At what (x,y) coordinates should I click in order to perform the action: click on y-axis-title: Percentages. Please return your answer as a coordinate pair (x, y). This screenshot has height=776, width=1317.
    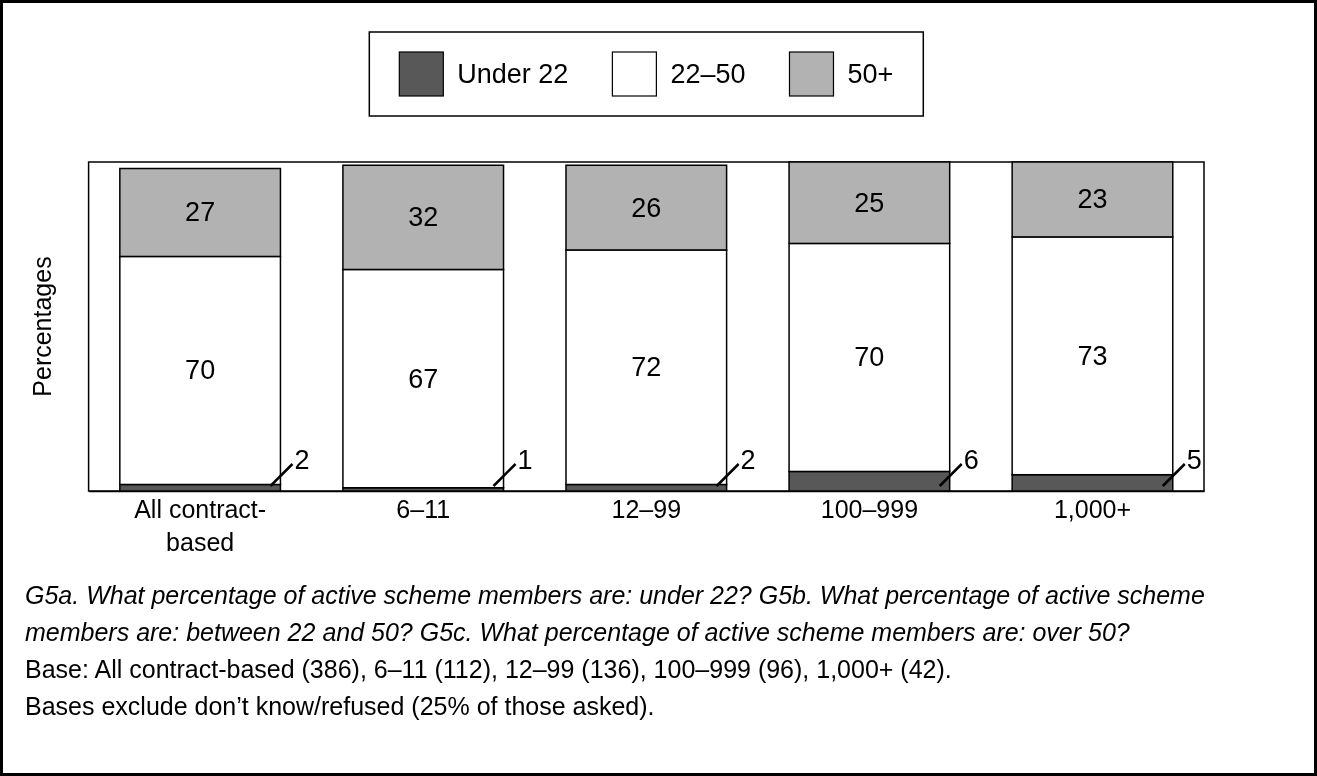
    Looking at the image, I should click on (42, 326).